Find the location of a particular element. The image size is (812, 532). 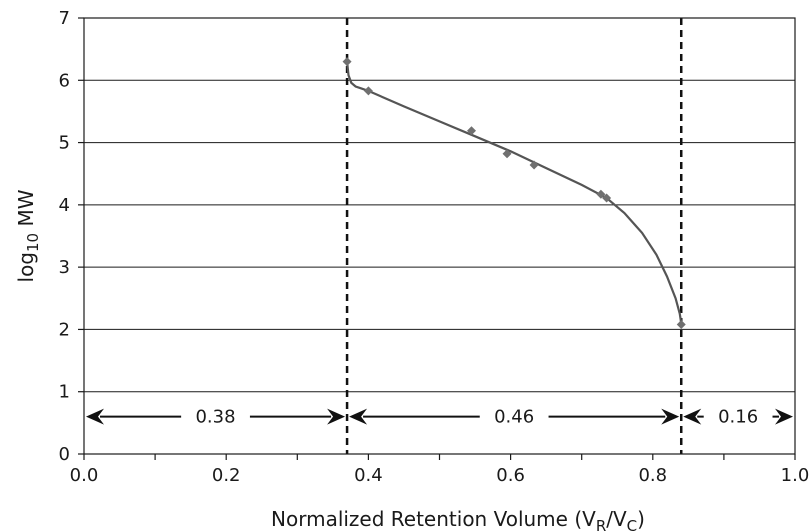

x-tick-label: 0.8 is located at coordinates (652, 475).